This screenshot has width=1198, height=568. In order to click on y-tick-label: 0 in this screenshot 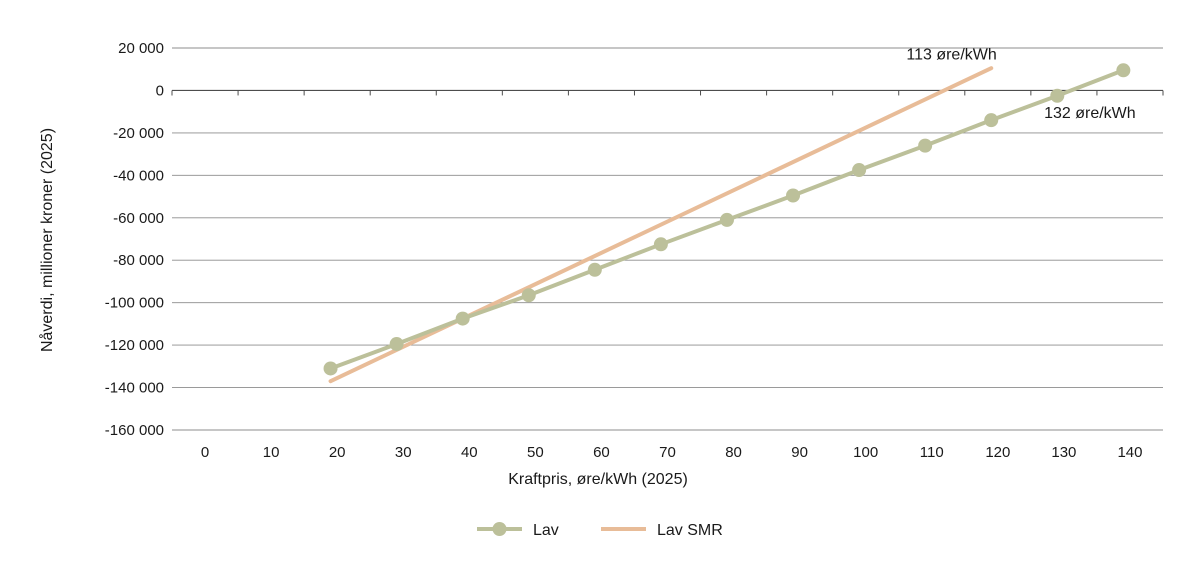, I will do `click(160, 90)`.